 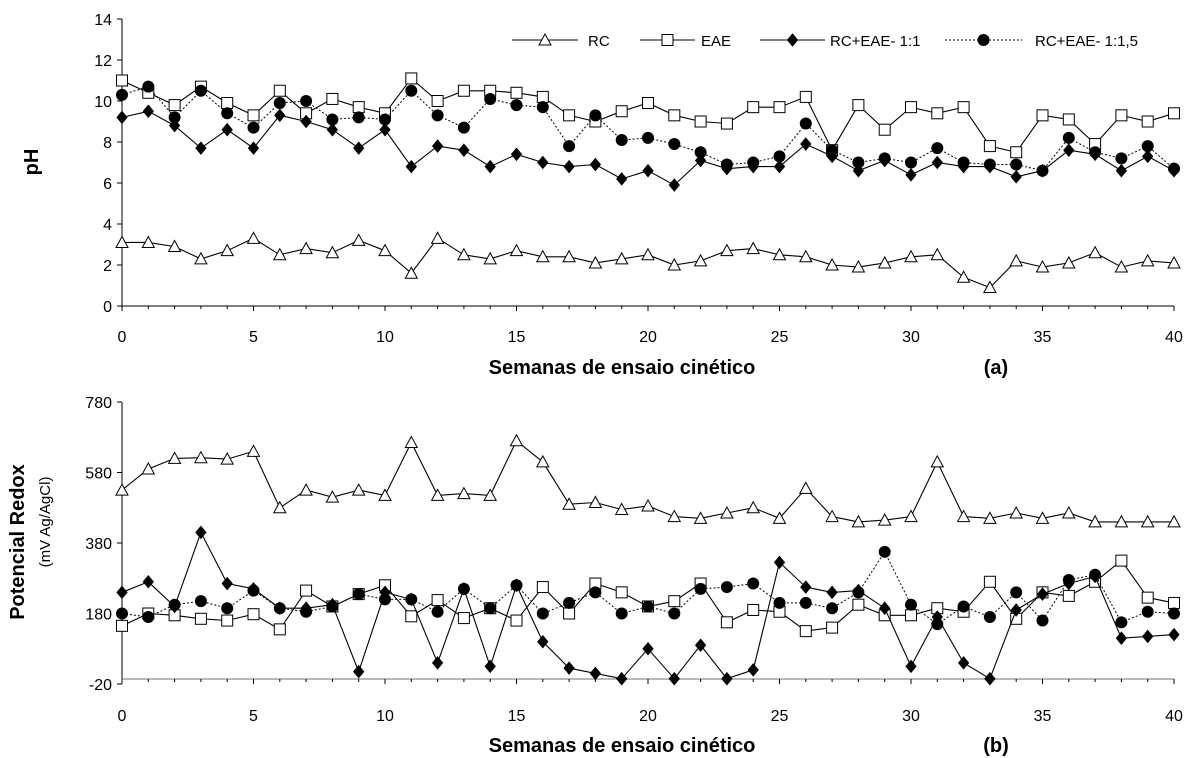 What do you see at coordinates (685, 41) in the screenshot?
I see `legend-entry: EAE` at bounding box center [685, 41].